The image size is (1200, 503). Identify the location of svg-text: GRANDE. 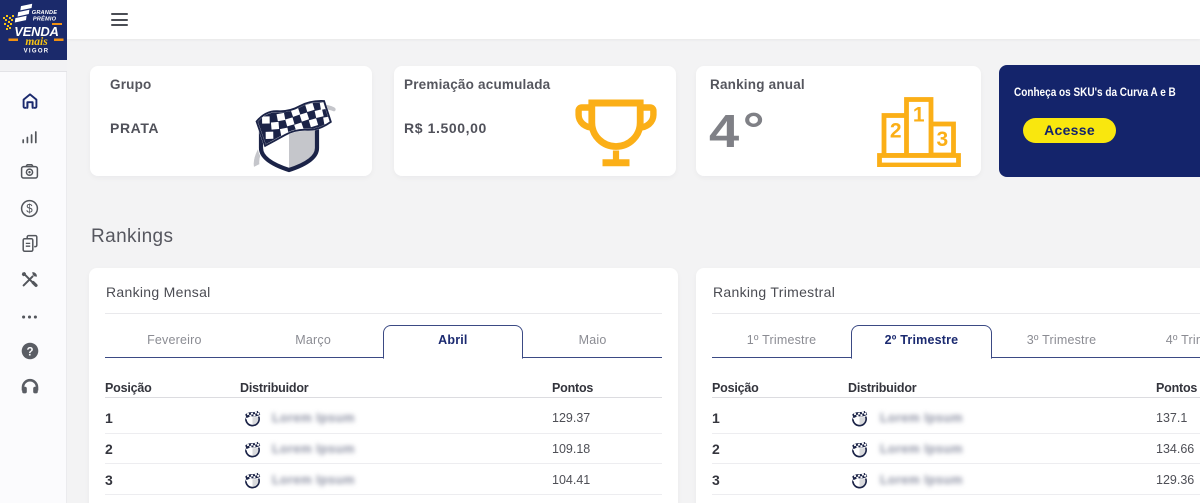
(45, 13).